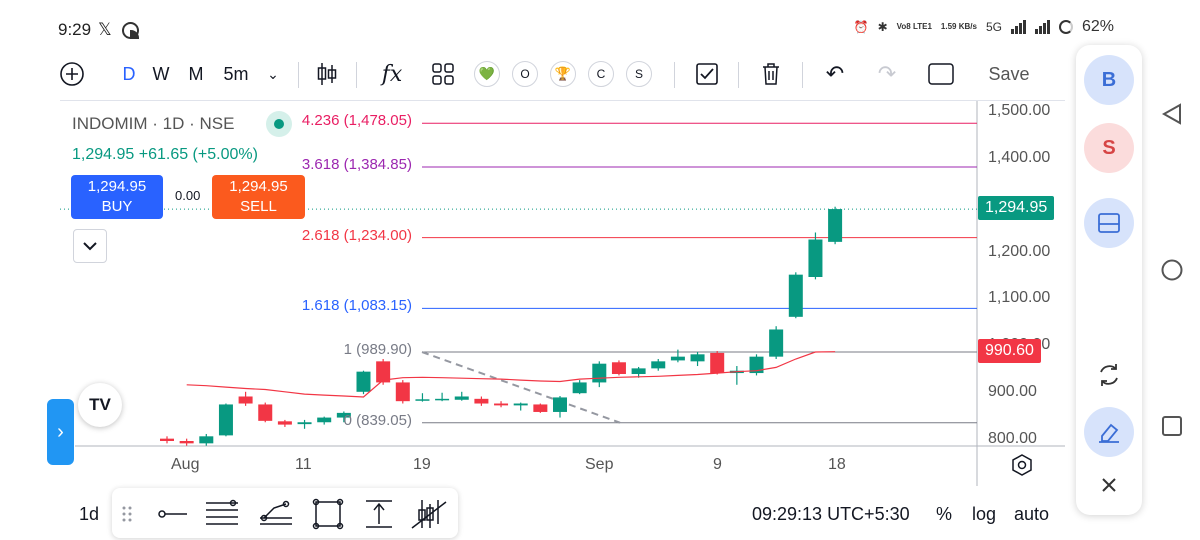 The image size is (1200, 540). Describe the element at coordinates (72, 74) in the screenshot. I see `add-symbol-button` at that location.